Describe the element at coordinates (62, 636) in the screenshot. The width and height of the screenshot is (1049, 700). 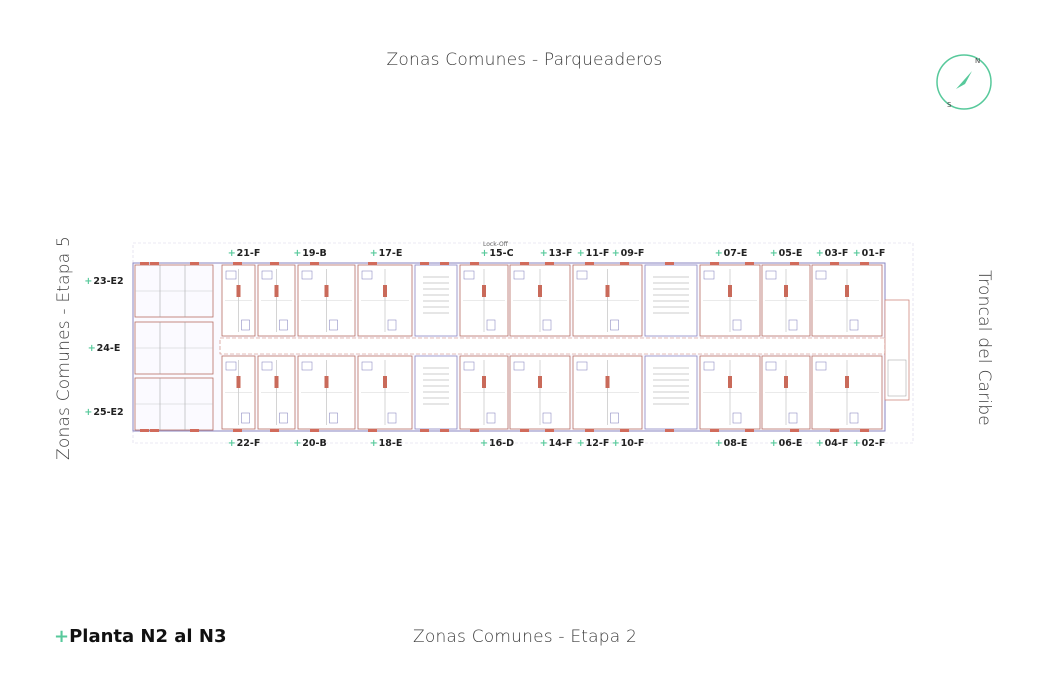
I see `plus-icon: +` at that location.